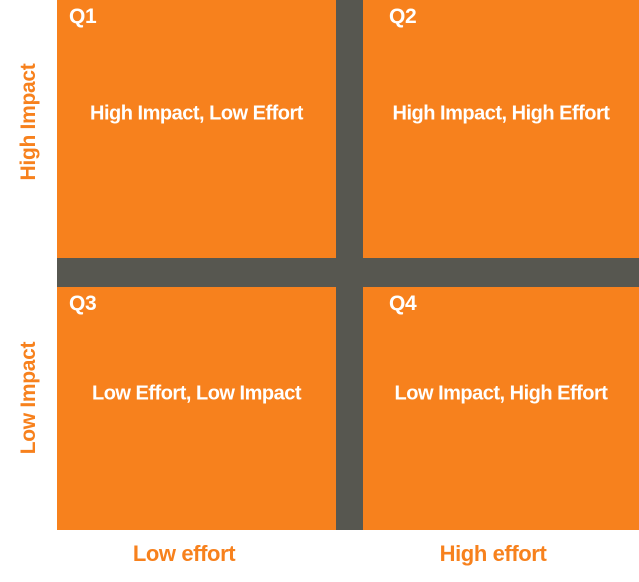 The image size is (639, 582). Describe the element at coordinates (197, 393) in the screenshot. I see `quadrant-q3-text: Low Effort, Low Impact` at that location.